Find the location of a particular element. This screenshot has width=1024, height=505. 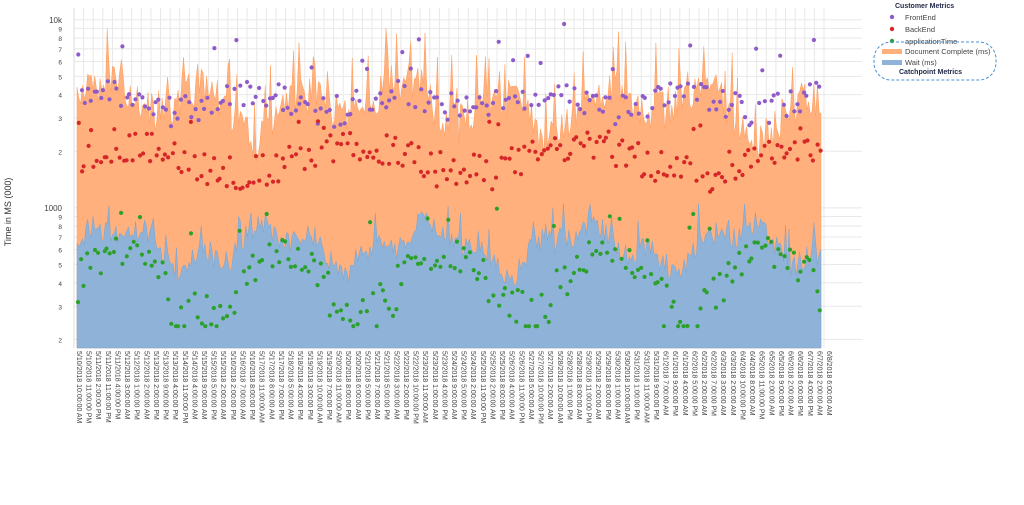

x-tick-label: 5/16/2018 2:00:00 PM is located at coordinates (232, 385).